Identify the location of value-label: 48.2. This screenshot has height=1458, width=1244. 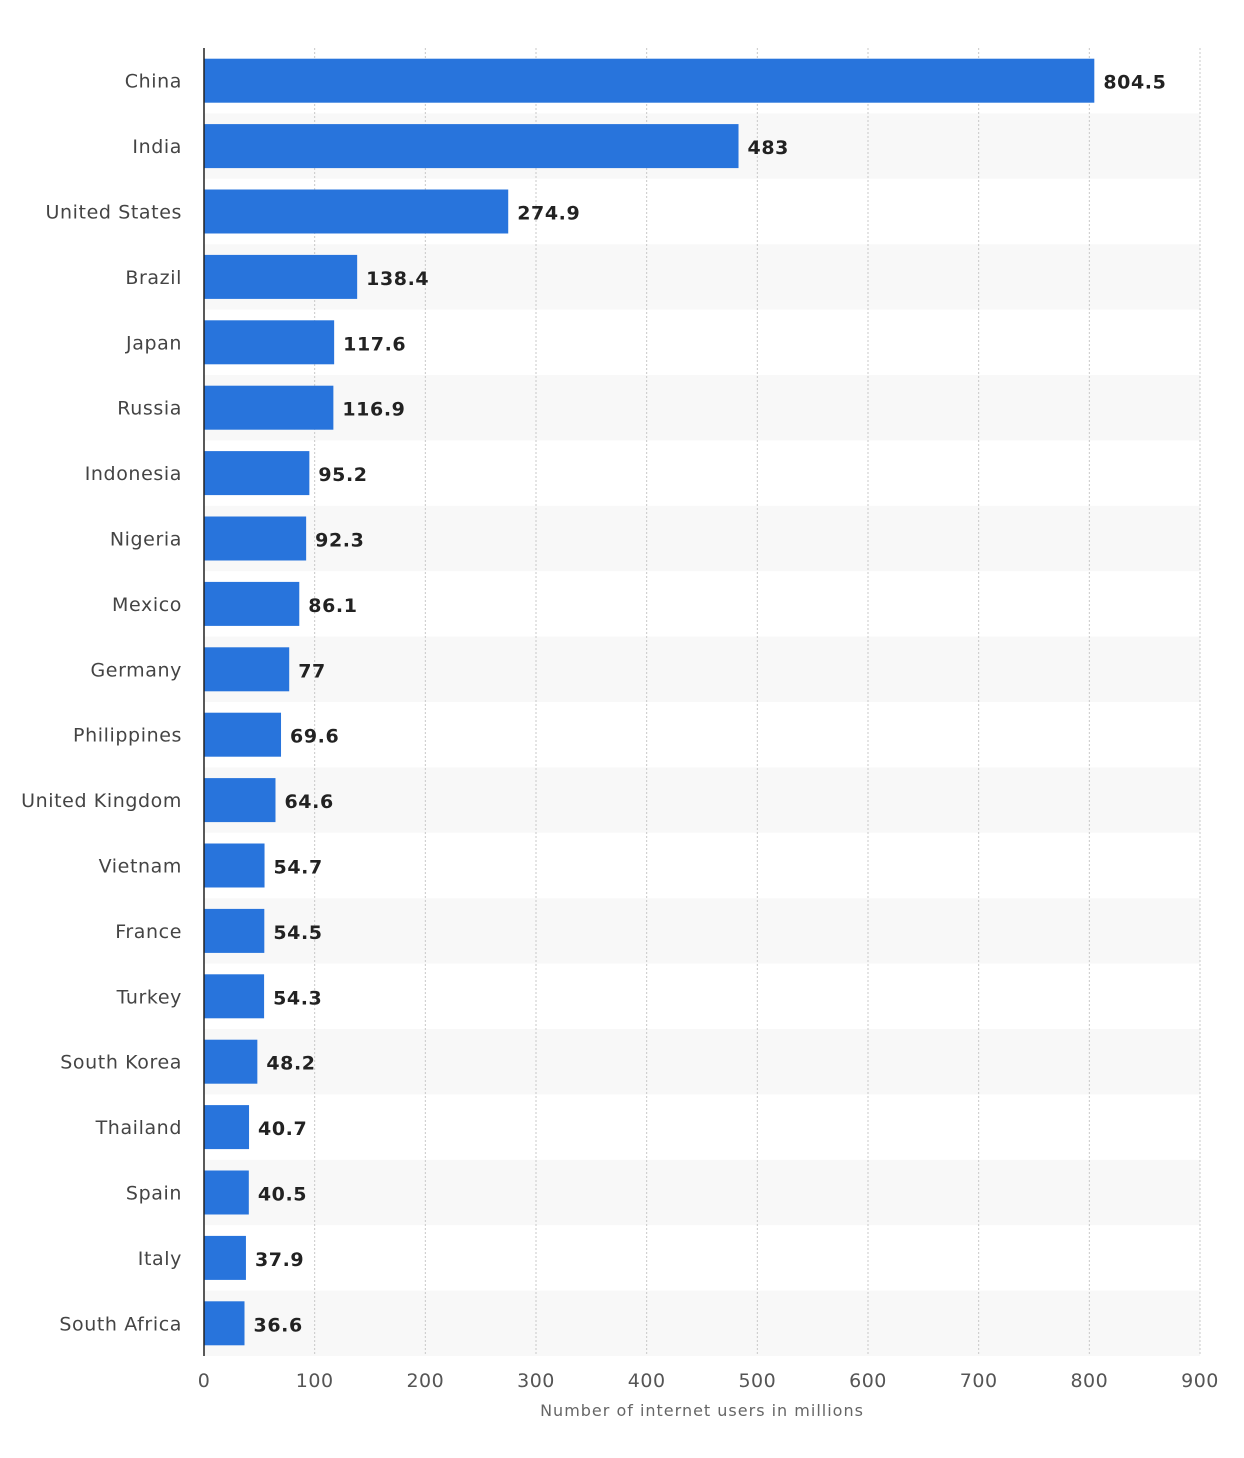
(290, 1064).